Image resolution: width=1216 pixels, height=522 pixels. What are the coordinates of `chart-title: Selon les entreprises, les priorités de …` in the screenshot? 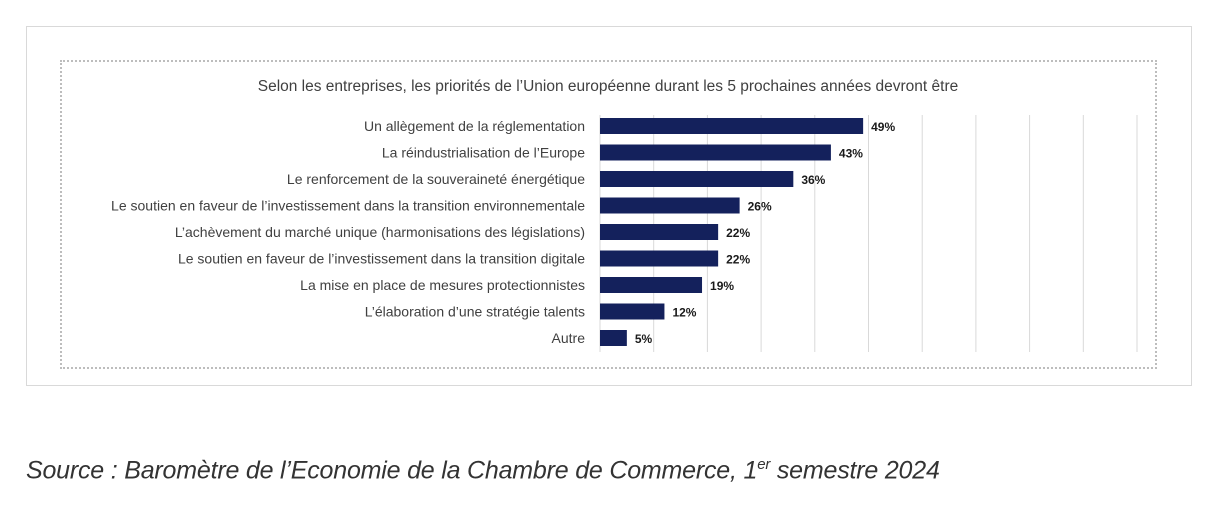 It's located at (608, 86).